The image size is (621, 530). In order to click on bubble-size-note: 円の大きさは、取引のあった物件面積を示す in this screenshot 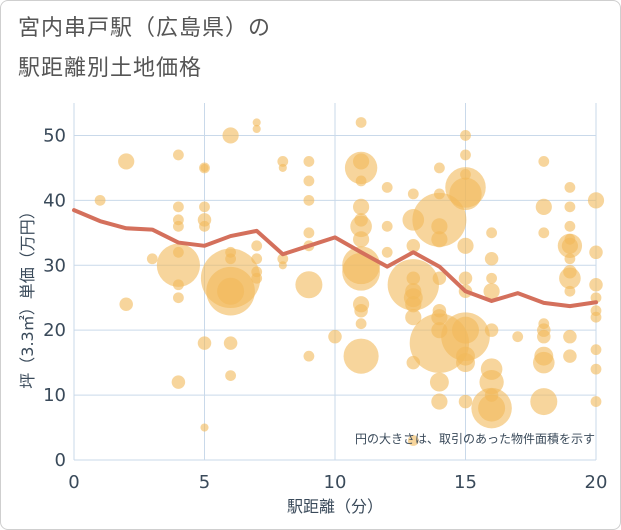, I will do `click(475, 438)`.